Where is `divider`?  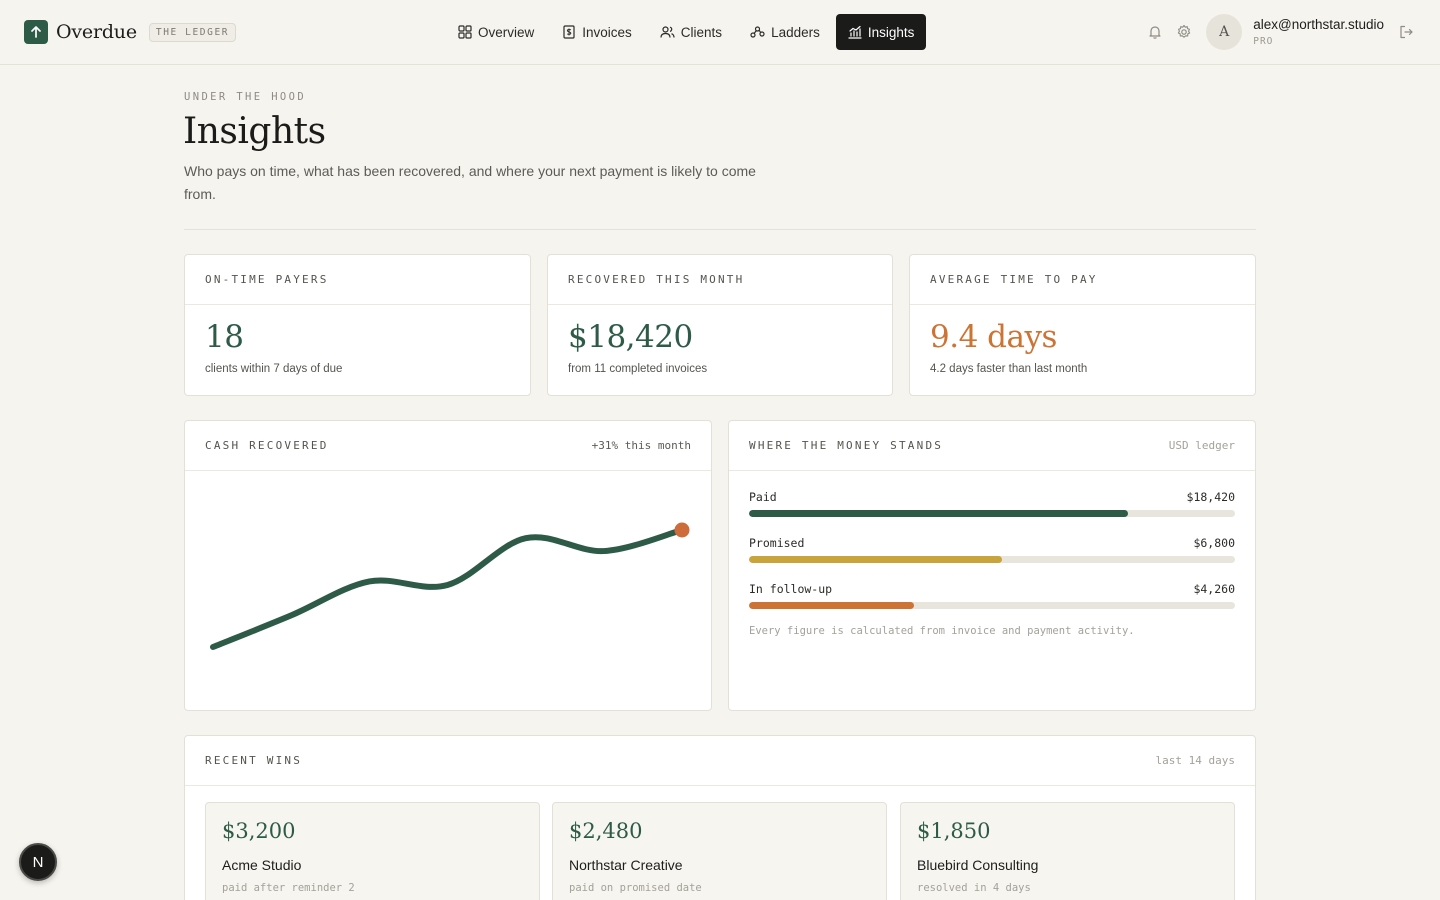
divider is located at coordinates (720, 229).